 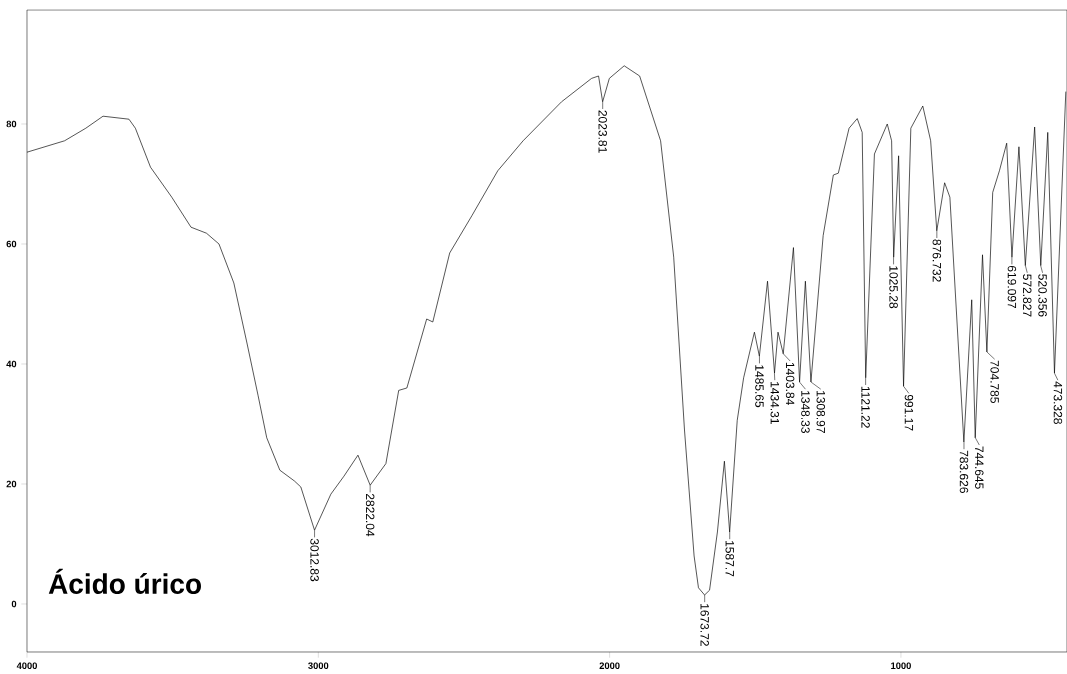 I want to click on annotation: 520.356, so click(x=1042, y=295).